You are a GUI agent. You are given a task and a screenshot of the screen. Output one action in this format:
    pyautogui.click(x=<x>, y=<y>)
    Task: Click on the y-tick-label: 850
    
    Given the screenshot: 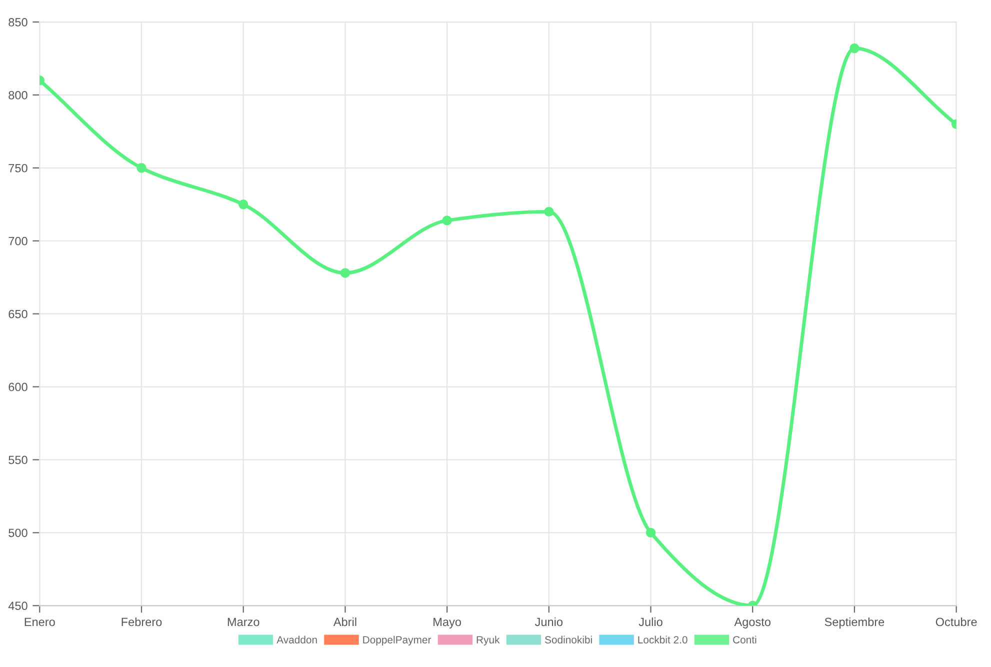 What is the action you would take?
    pyautogui.click(x=18, y=22)
    